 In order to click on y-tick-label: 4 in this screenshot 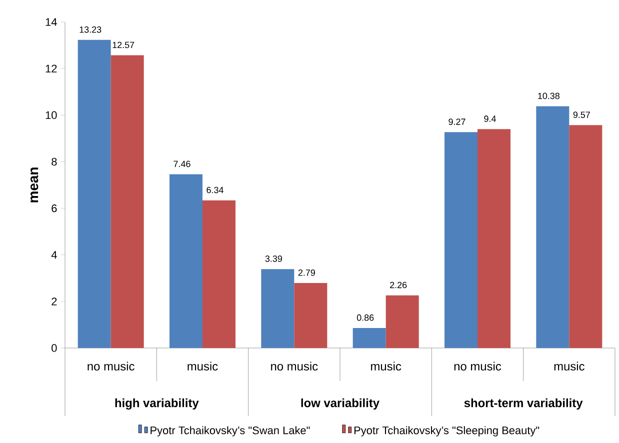, I will do `click(54, 255)`.